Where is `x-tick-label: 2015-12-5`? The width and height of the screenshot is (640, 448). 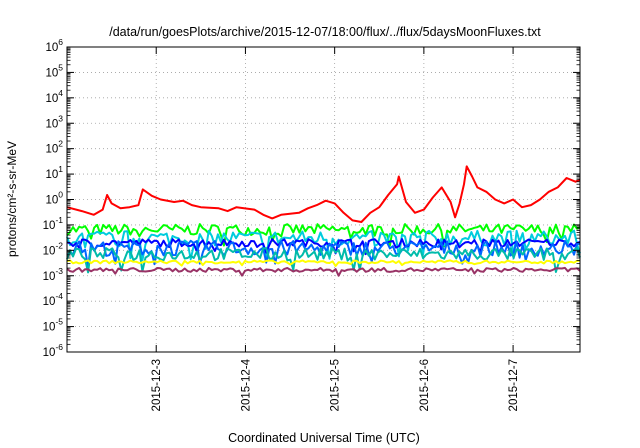
x-tick-label: 2015-12-5 is located at coordinates (336, 385).